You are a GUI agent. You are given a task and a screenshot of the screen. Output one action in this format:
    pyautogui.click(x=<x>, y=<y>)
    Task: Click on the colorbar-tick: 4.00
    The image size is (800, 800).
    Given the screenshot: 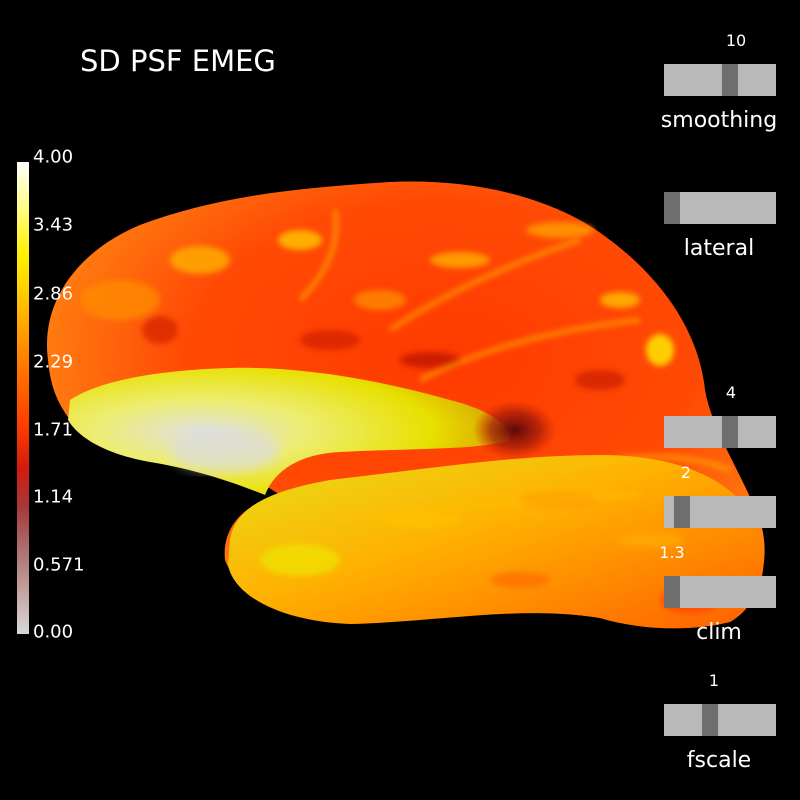 What is the action you would take?
    pyautogui.click(x=53, y=157)
    